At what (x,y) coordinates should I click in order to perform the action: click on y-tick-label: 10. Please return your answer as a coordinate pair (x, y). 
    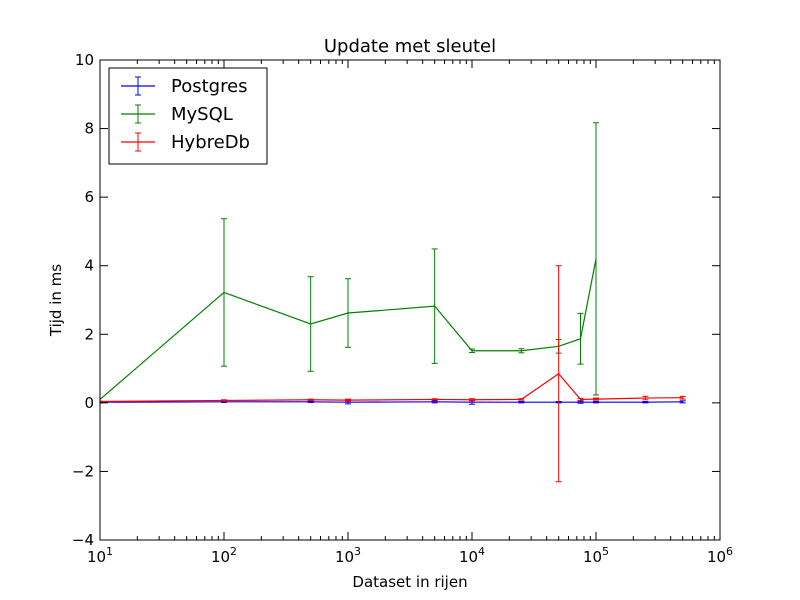
    Looking at the image, I should click on (84, 60).